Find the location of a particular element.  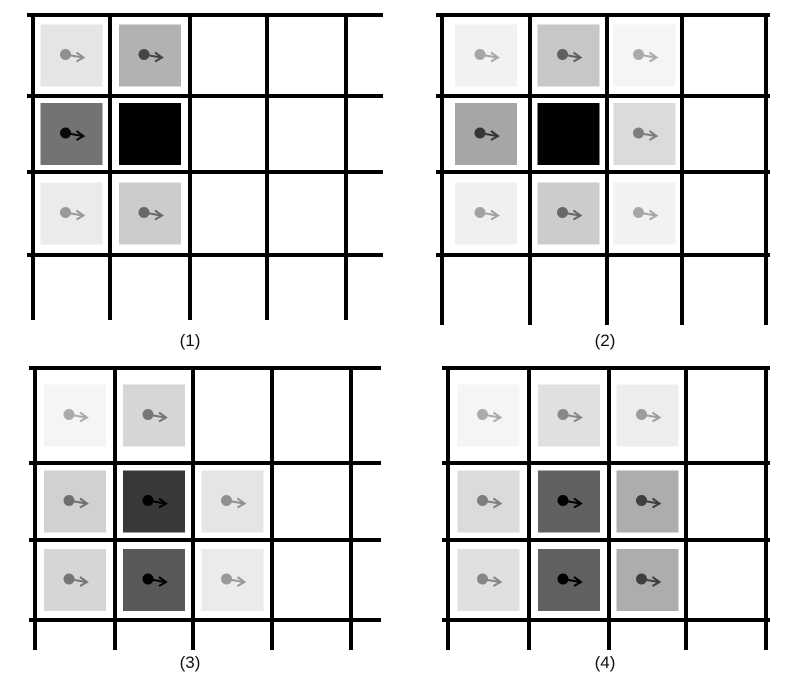

panel-caption: (2) is located at coordinates (605, 340).